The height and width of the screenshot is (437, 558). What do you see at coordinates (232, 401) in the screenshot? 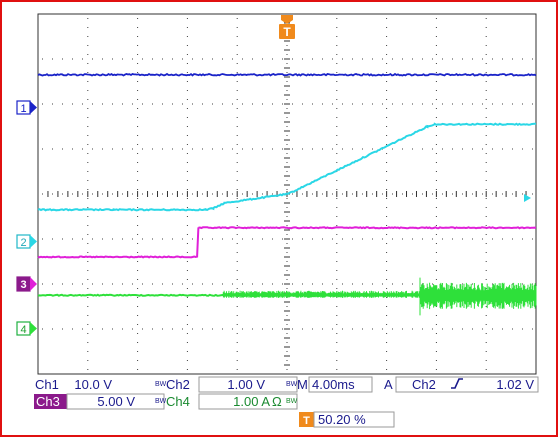
I see `ch4-readout: Ch4 1.00 A Ω BW` at bounding box center [232, 401].